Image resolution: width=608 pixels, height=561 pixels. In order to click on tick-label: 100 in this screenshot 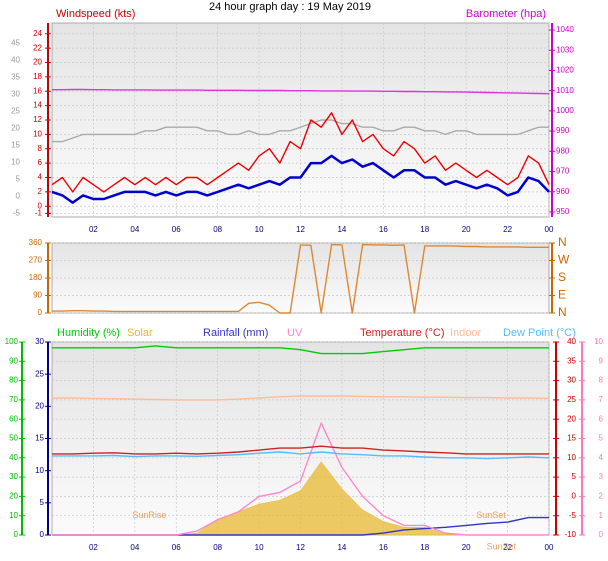, I will do `click(12, 341)`.